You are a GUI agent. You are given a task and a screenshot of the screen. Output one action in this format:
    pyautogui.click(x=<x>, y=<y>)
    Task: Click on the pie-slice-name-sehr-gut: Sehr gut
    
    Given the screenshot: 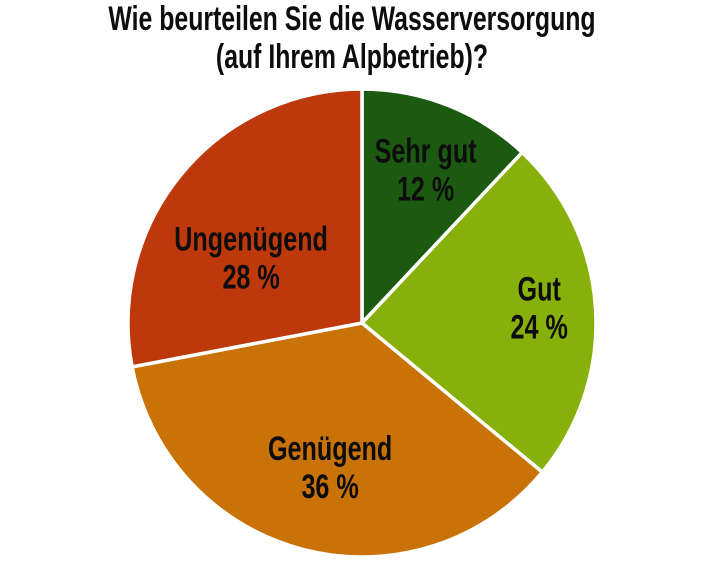 What is the action you would take?
    pyautogui.click(x=426, y=152)
    